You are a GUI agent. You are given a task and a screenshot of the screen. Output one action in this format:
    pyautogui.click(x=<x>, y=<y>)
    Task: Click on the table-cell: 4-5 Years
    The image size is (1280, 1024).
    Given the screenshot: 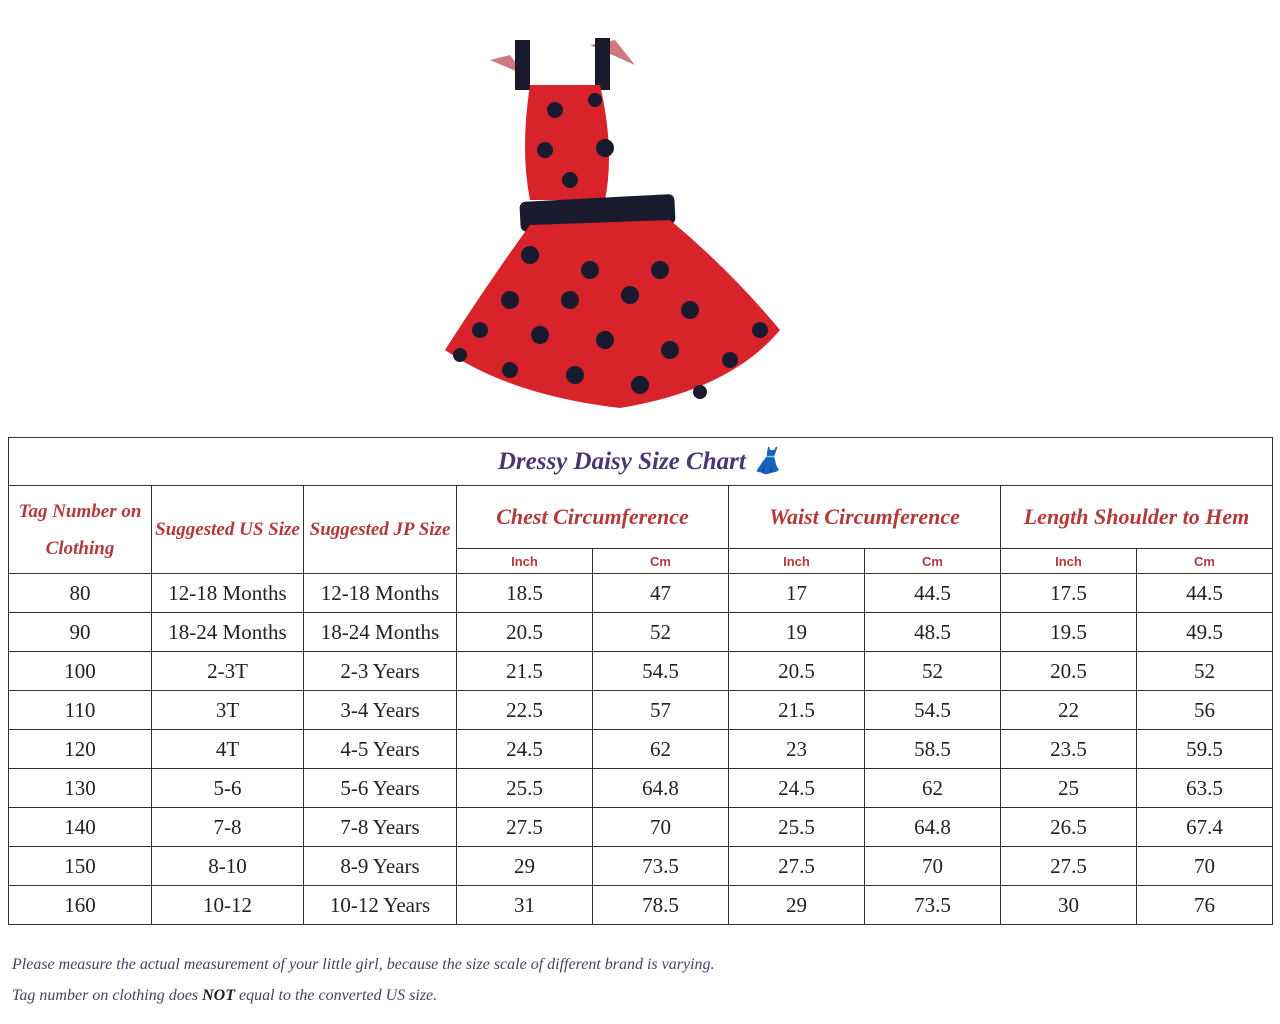 What is the action you would take?
    pyautogui.click(x=380, y=749)
    